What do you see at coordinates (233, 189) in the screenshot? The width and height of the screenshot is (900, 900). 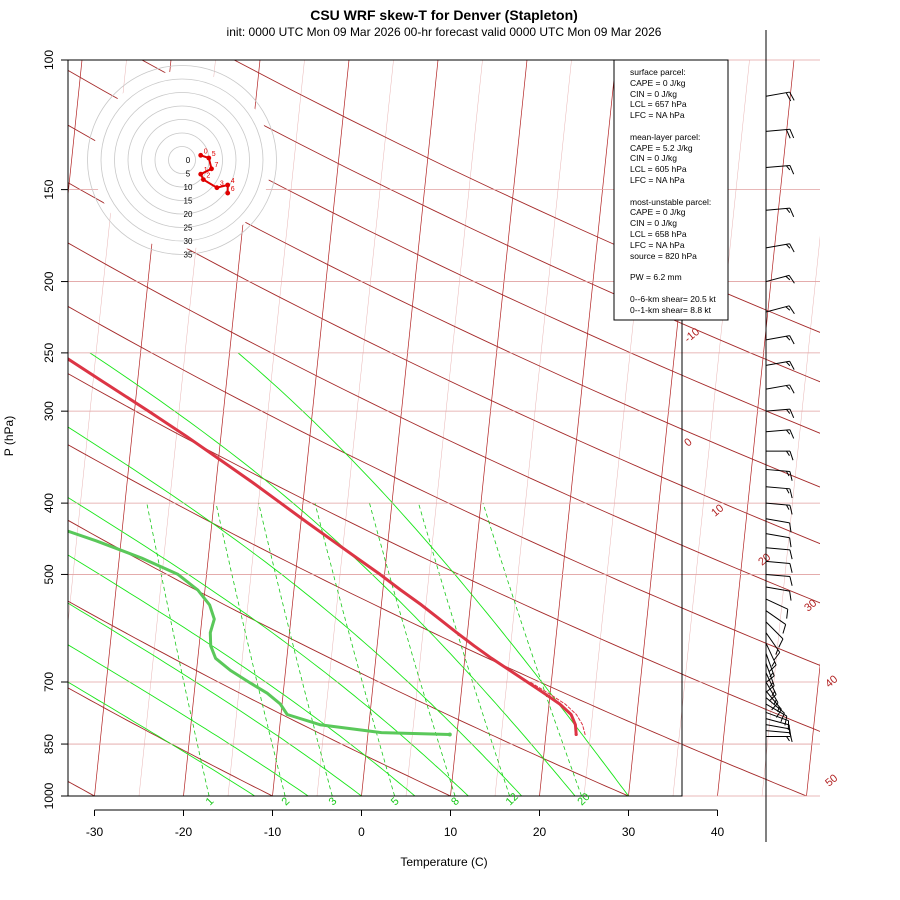 I see `hodograph-point-label: 6` at bounding box center [233, 189].